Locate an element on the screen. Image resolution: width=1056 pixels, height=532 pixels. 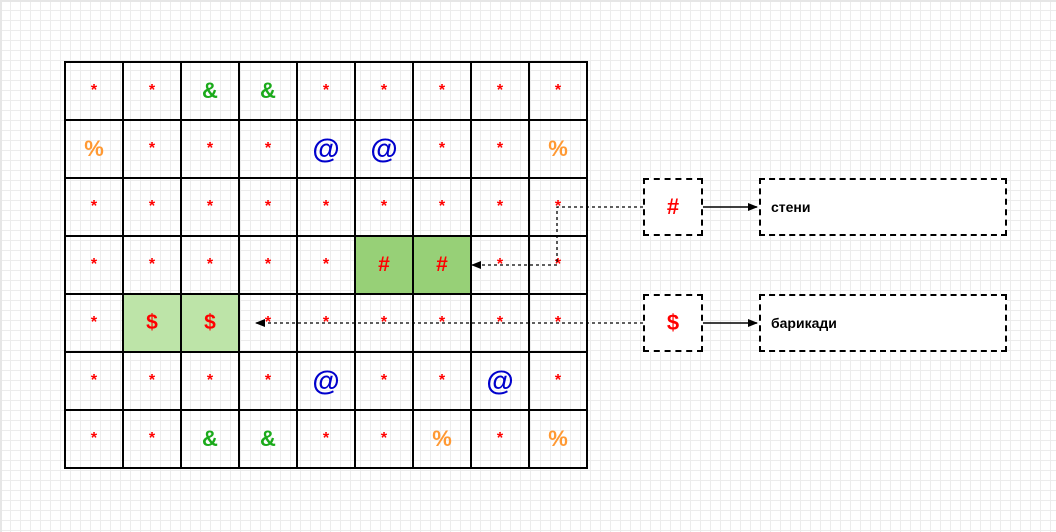
cell-symbol-barricade: $ is located at coordinates (152, 322).